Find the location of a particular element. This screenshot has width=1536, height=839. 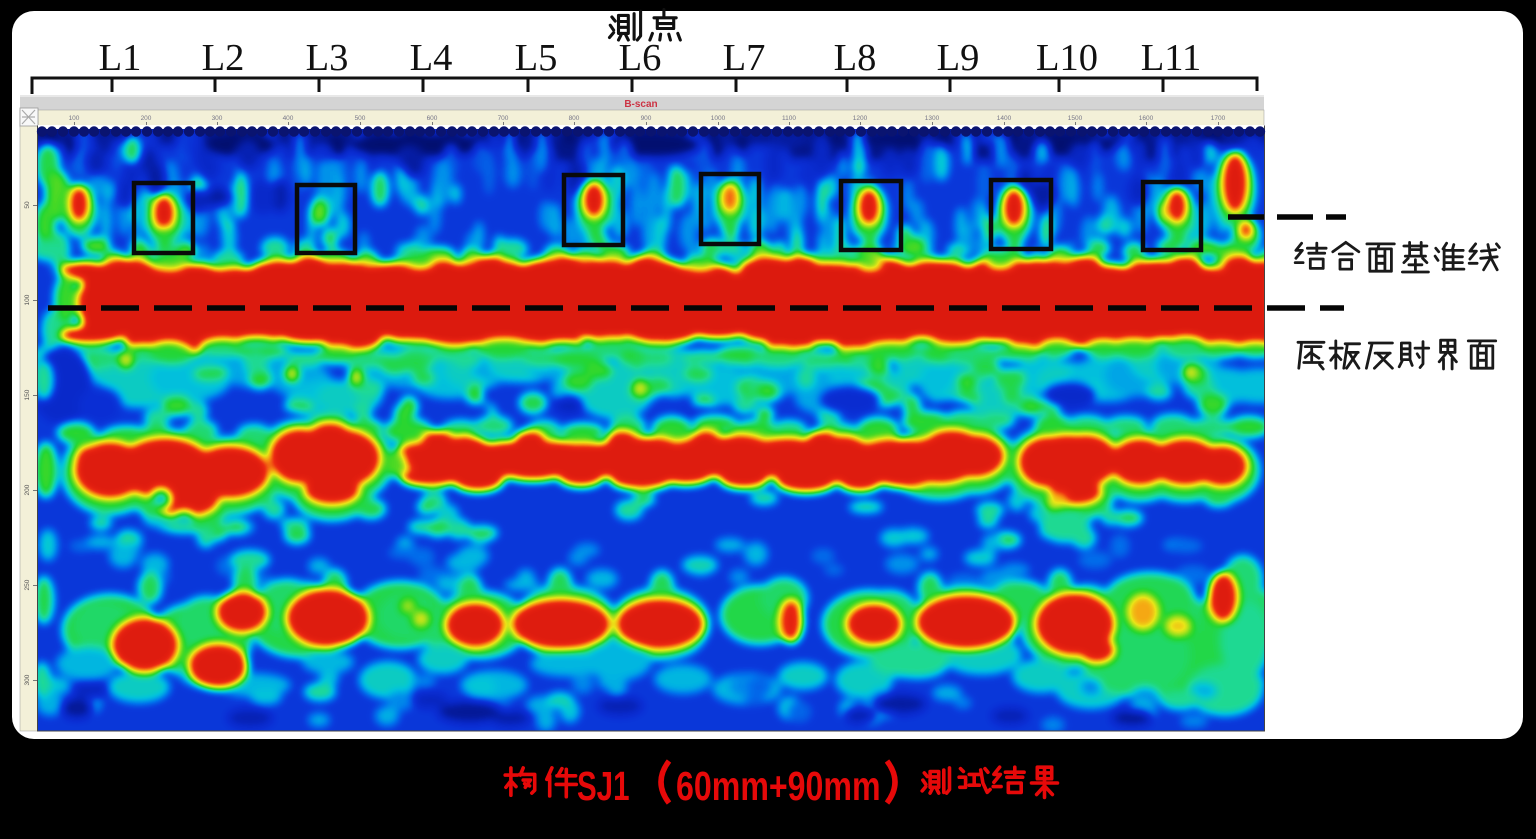

svg-text: 600 is located at coordinates (432, 118).